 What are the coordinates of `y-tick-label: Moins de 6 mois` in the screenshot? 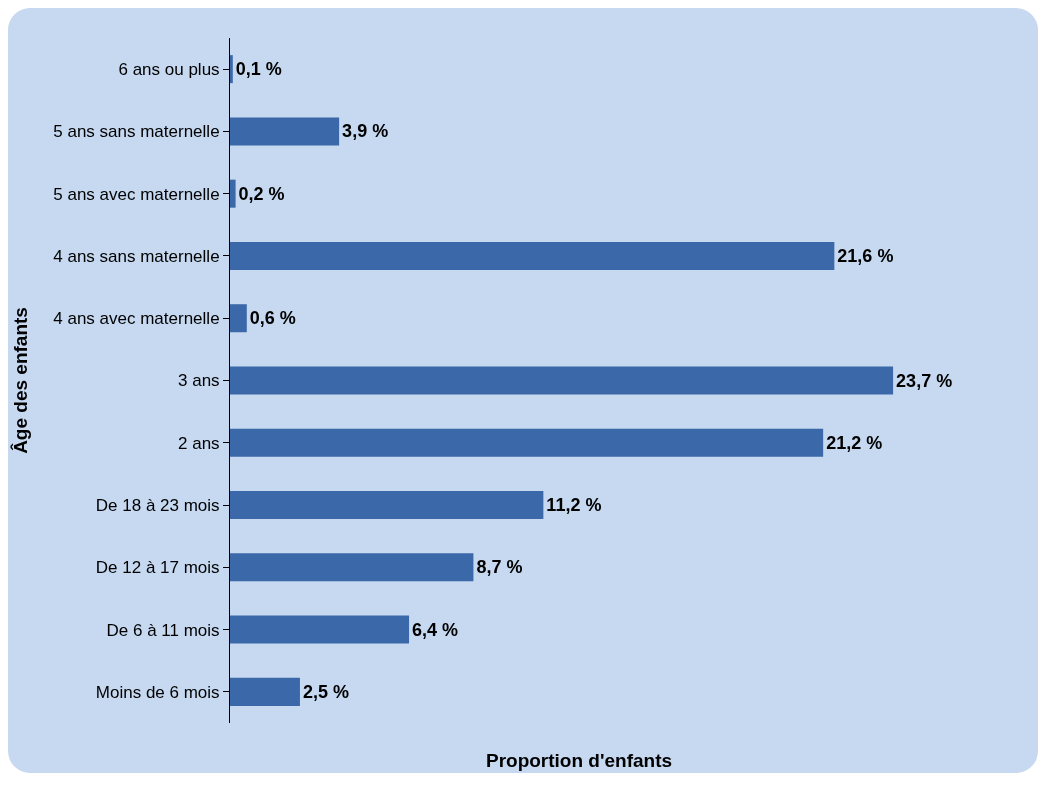 It's located at (157, 692).